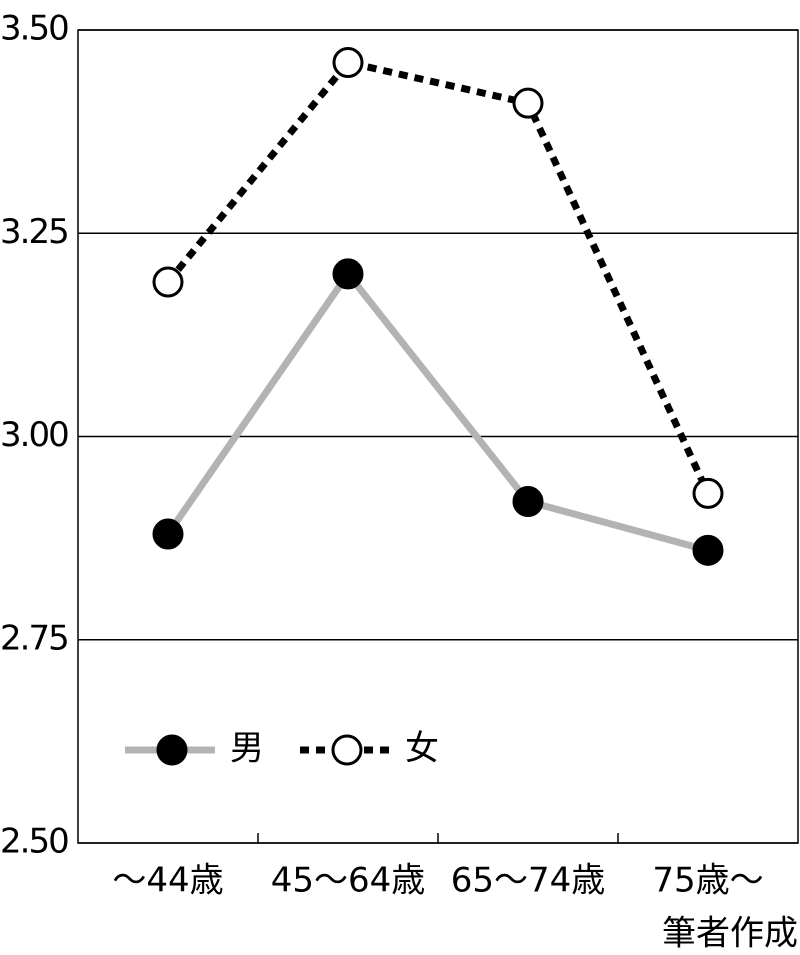 This screenshot has height=955, width=800. What do you see at coordinates (34, 638) in the screenshot?
I see `y-tick-label: 2.75` at bounding box center [34, 638].